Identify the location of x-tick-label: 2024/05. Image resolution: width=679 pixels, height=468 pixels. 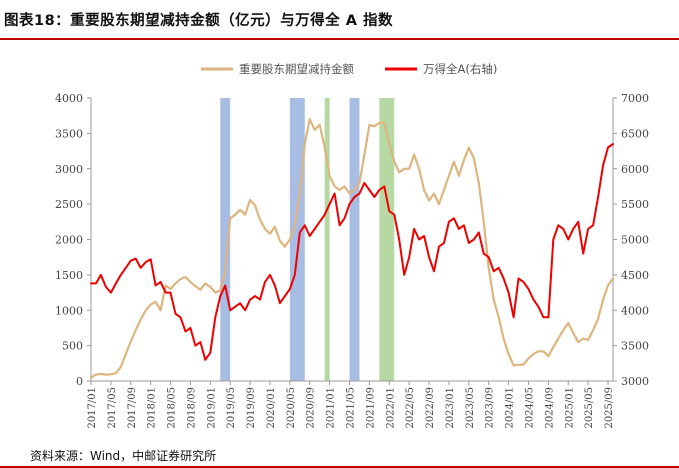
(529, 408).